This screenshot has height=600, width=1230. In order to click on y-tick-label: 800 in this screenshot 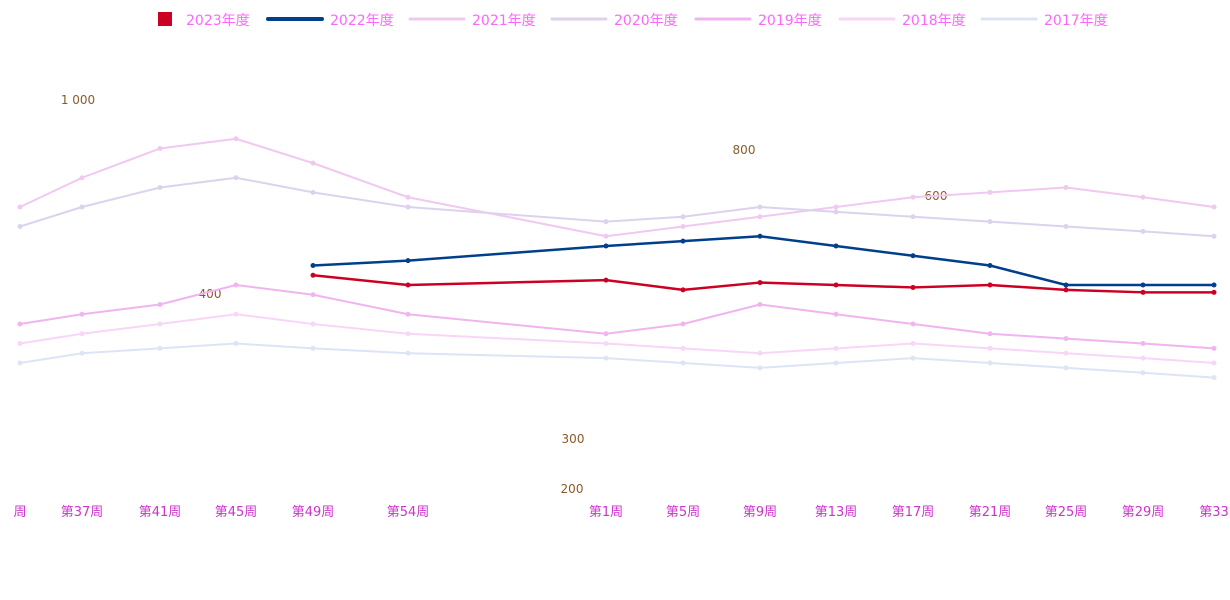, I will do `click(744, 150)`.